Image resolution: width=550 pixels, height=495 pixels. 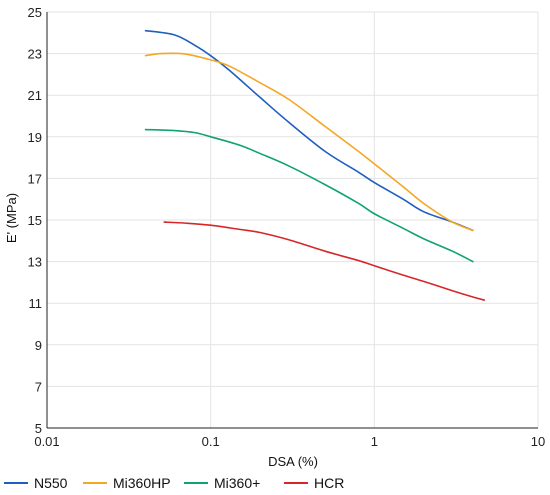 I want to click on x-axis-label: DSA (%), so click(x=293, y=461).